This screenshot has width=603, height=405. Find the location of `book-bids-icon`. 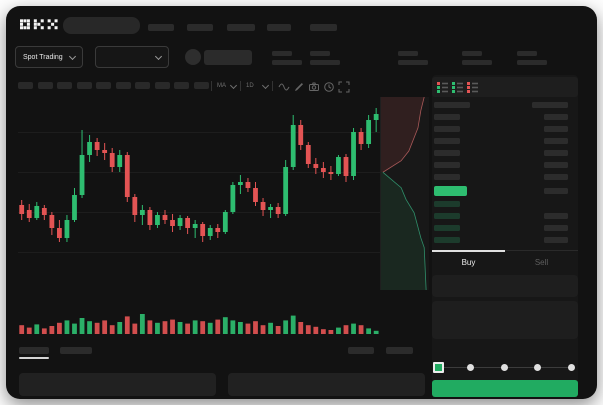

book-bids-icon is located at coordinates (457, 87).